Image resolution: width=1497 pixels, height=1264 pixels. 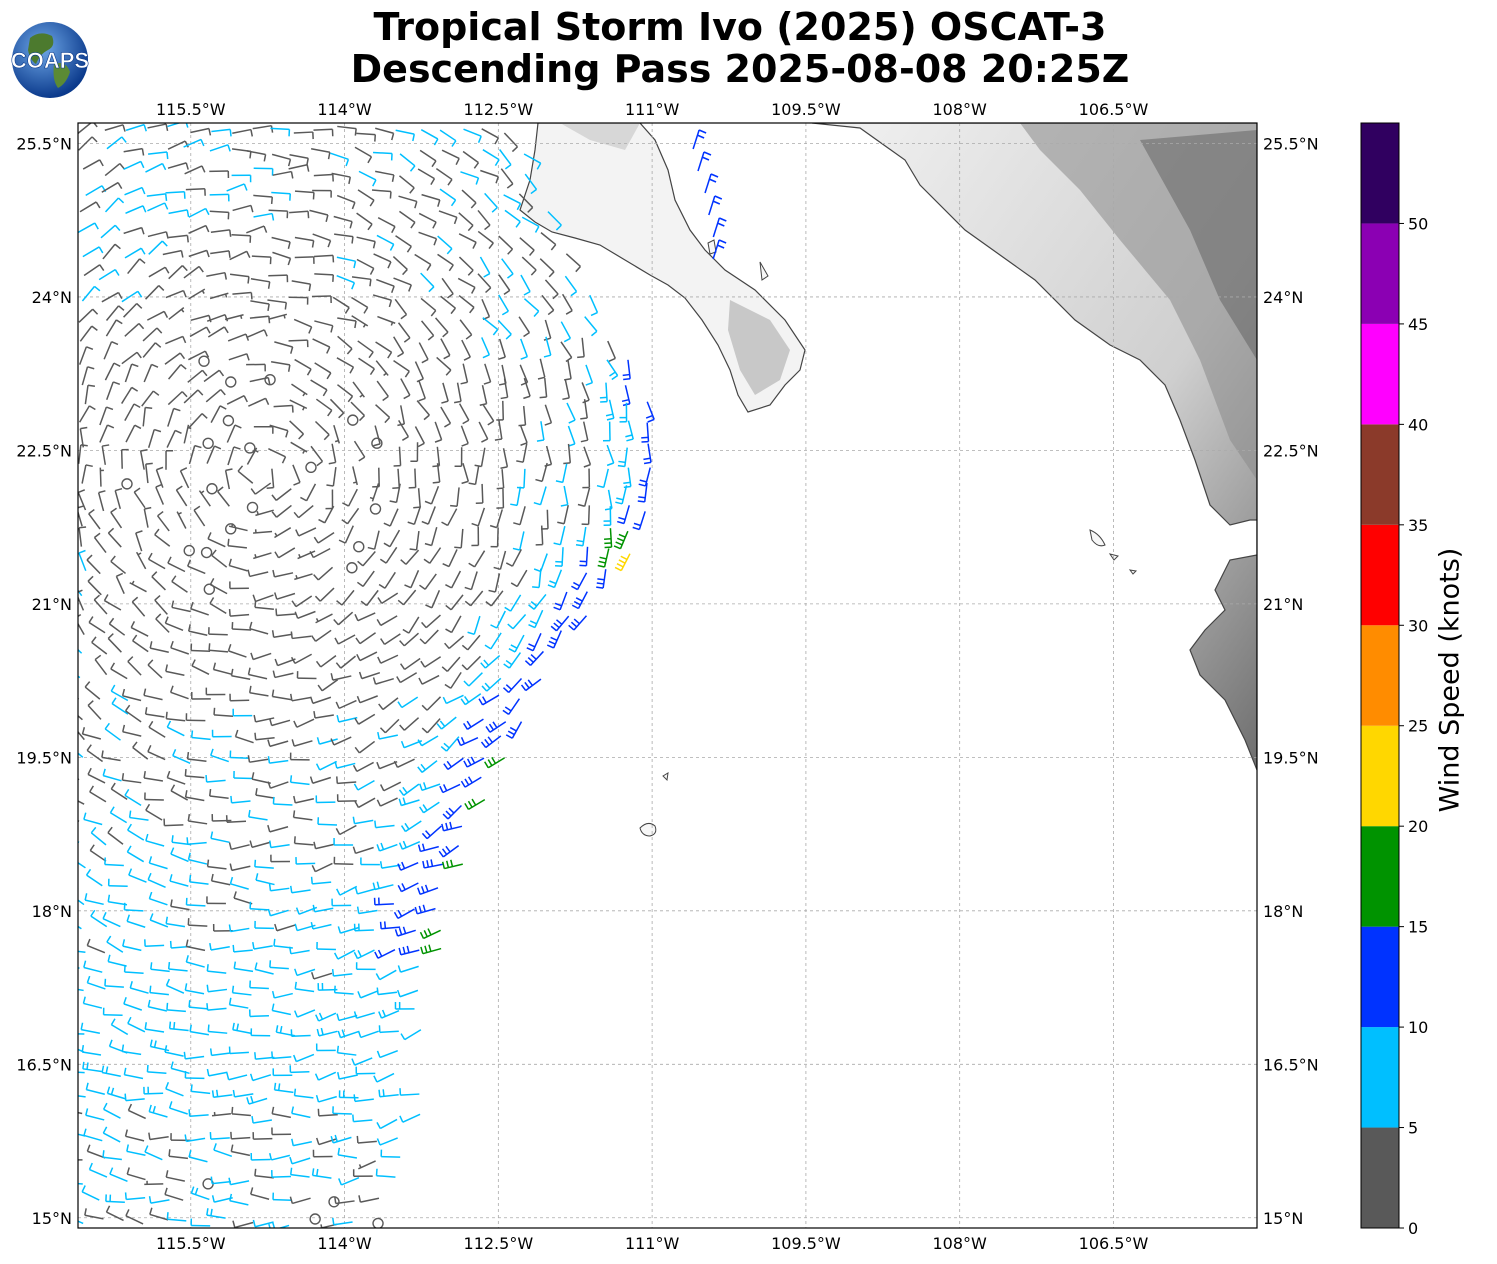 I want to click on lon-tick-label-bottom: 108°W, so click(x=960, y=1243).